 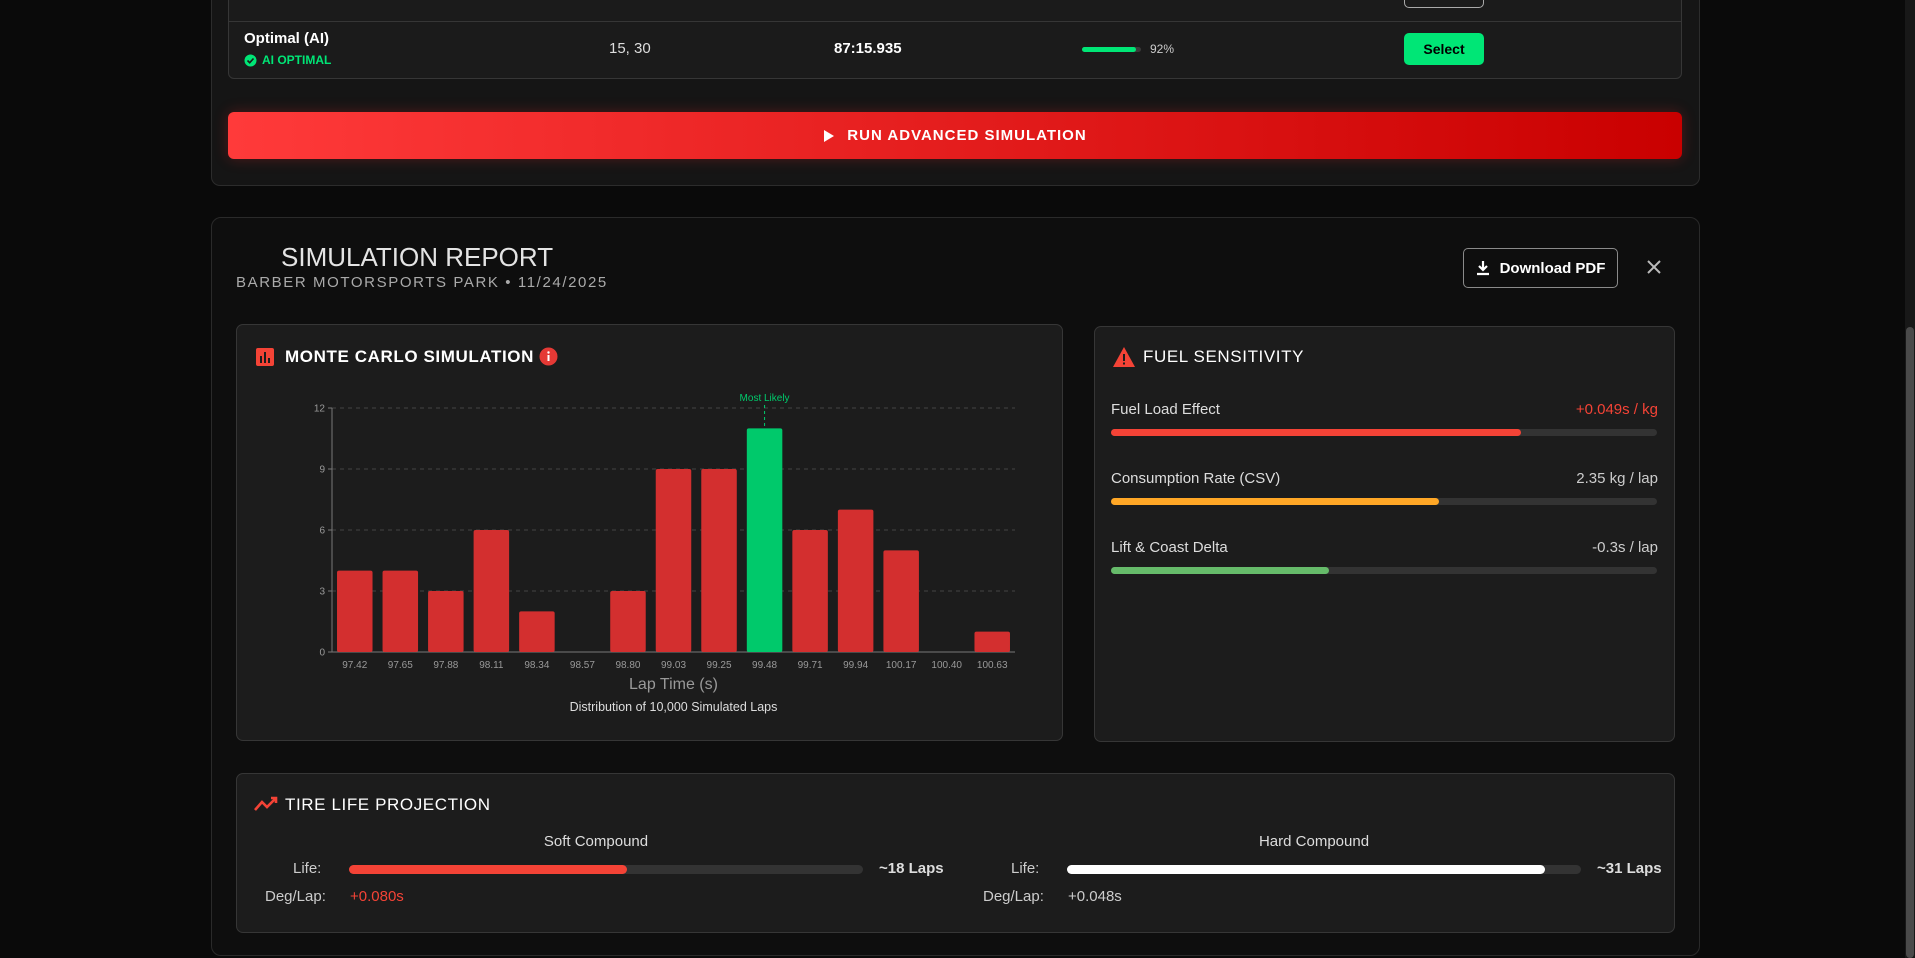 I want to click on strategy-badge: AI OPTIMAL, so click(x=287, y=60).